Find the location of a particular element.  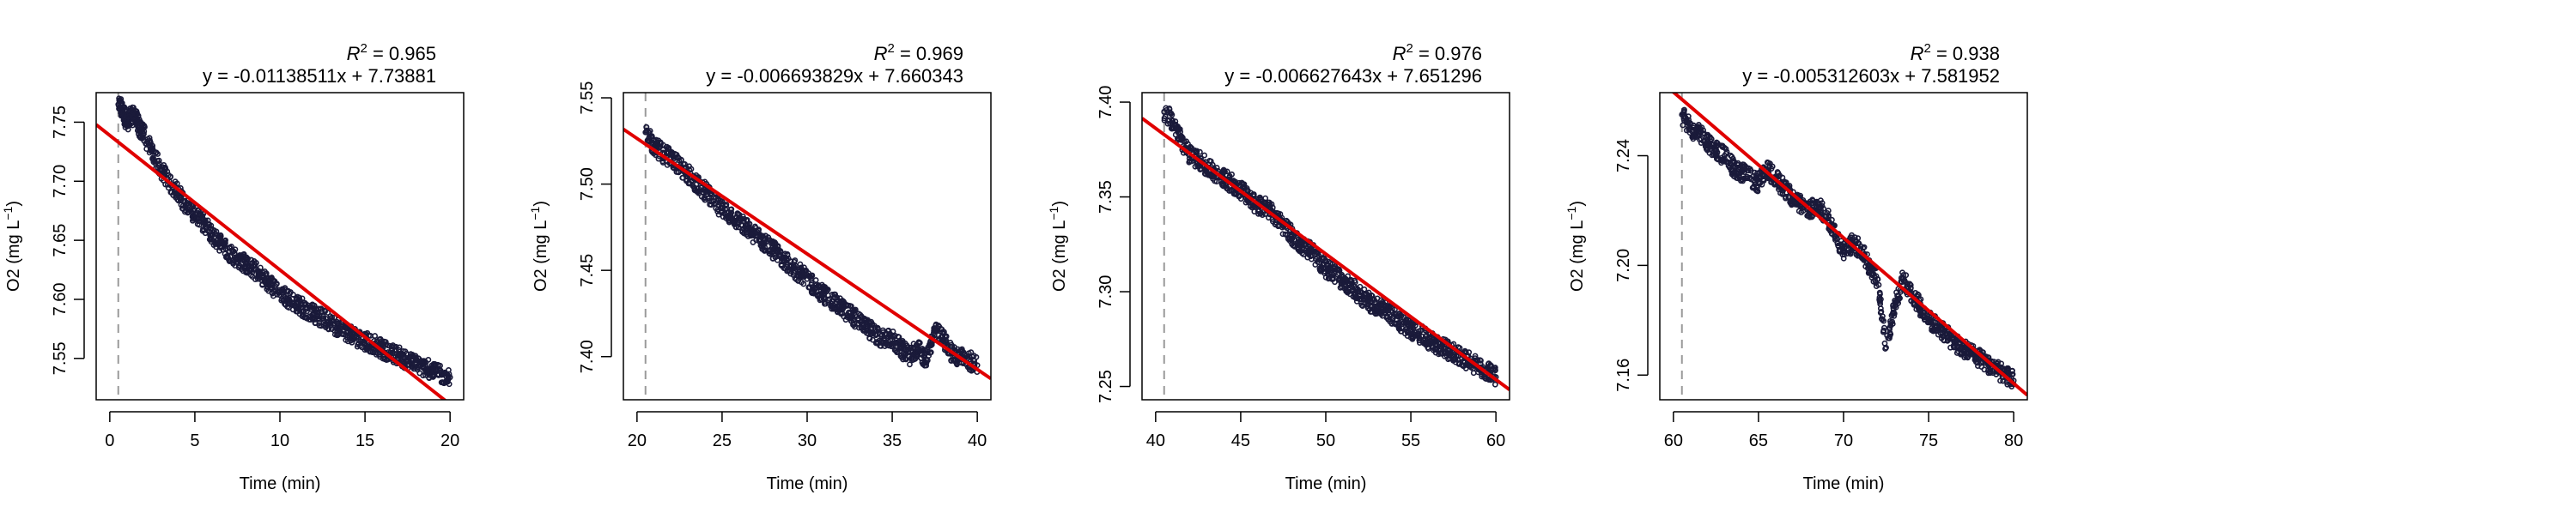

y-tick-label: 7.20 is located at coordinates (1623, 265).